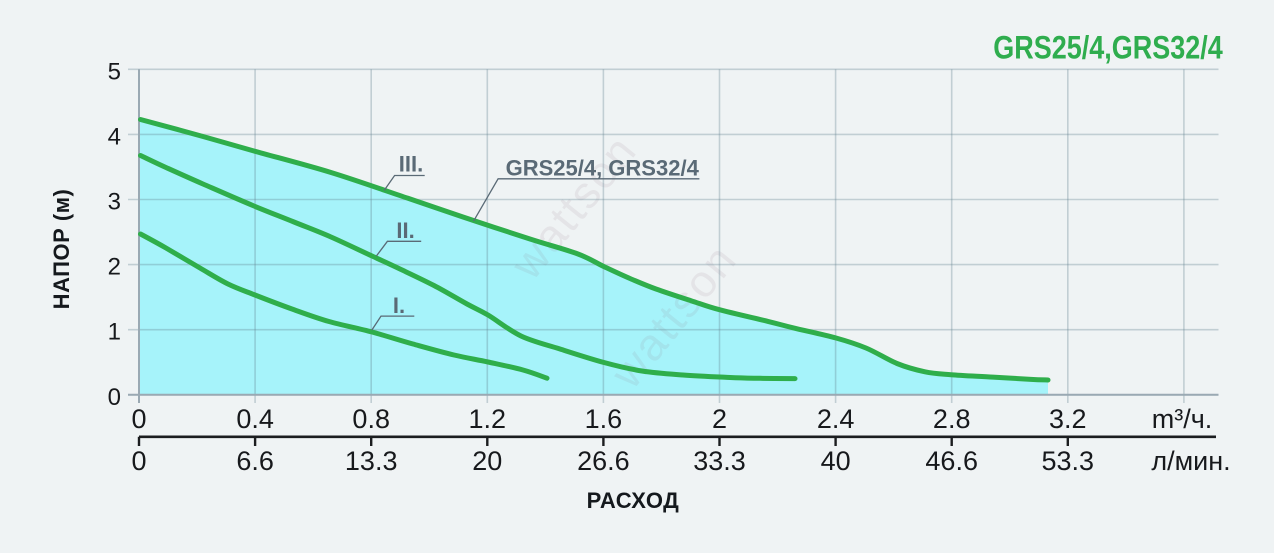  What do you see at coordinates (1108, 48) in the screenshot?
I see `svg-text: GRS25/4,GRS32/4` at bounding box center [1108, 48].